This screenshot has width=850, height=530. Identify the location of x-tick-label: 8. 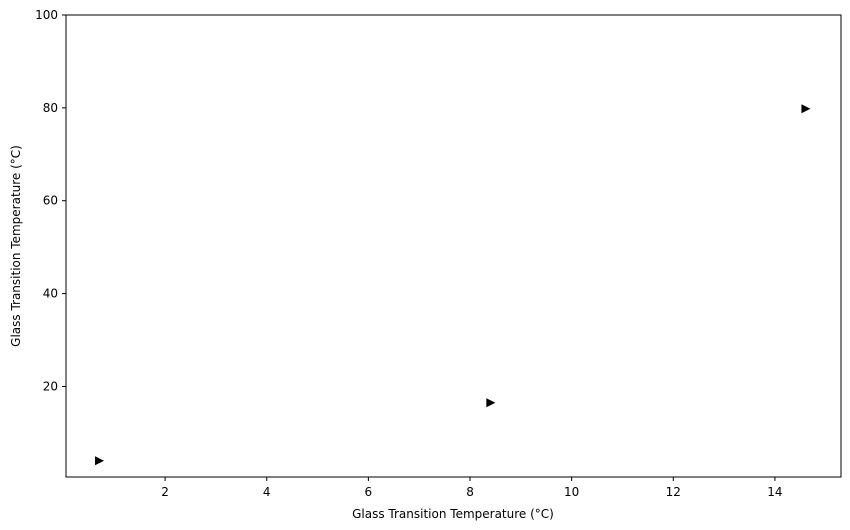
(470, 492).